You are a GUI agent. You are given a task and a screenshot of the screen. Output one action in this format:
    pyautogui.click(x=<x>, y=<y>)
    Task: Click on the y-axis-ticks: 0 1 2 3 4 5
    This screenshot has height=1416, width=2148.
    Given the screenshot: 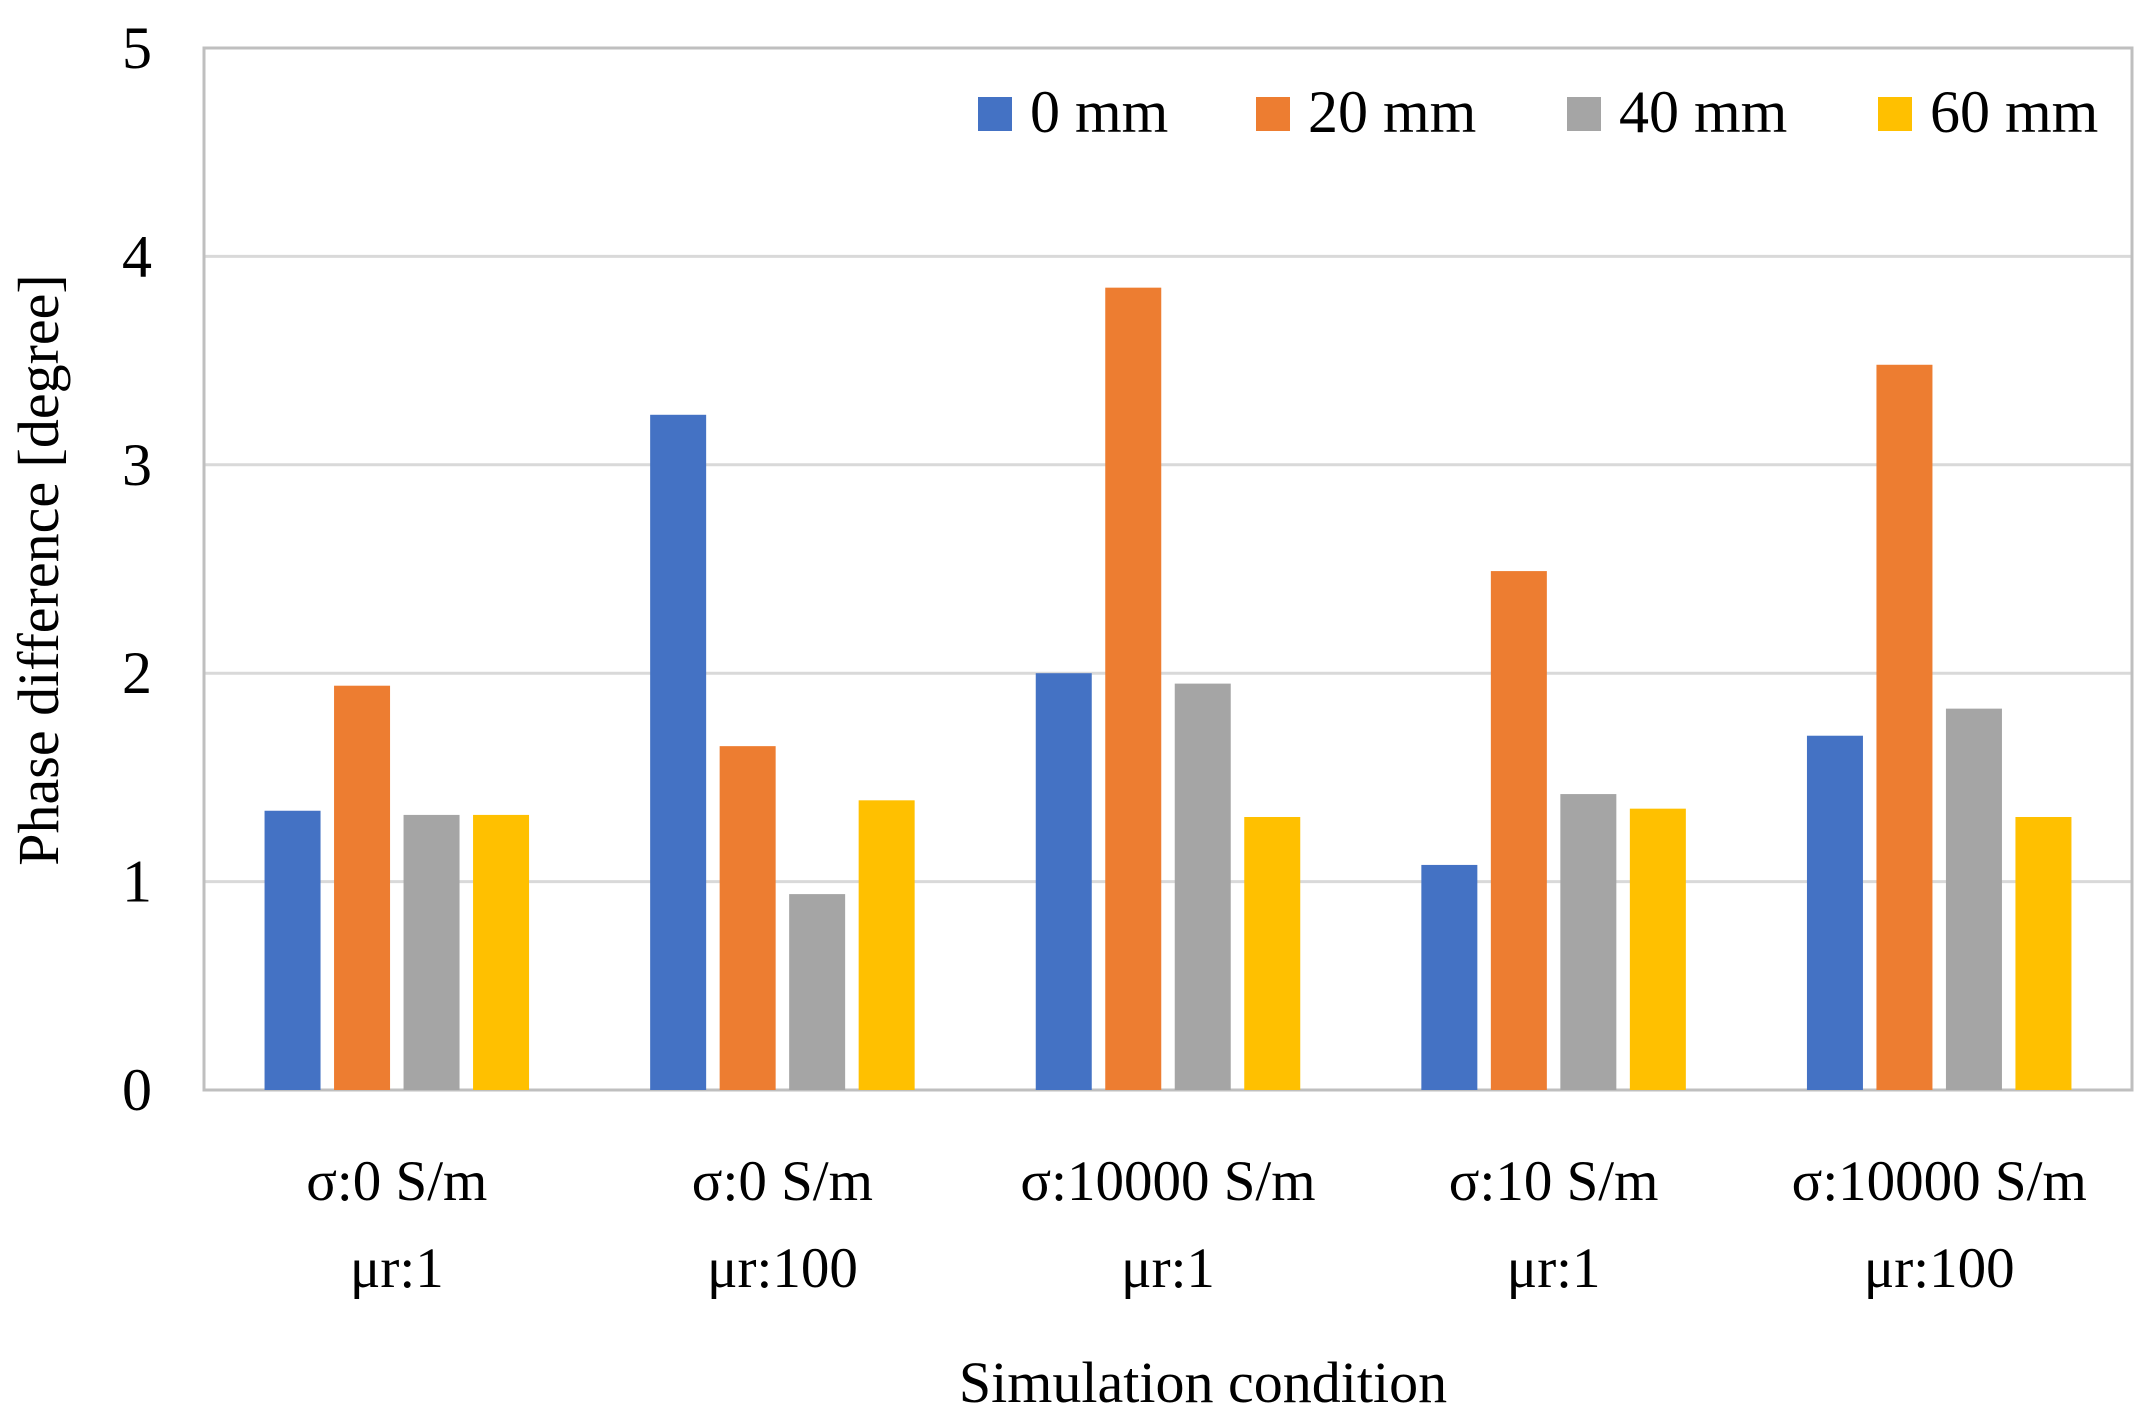 What is the action you would take?
    pyautogui.click(x=137, y=569)
    